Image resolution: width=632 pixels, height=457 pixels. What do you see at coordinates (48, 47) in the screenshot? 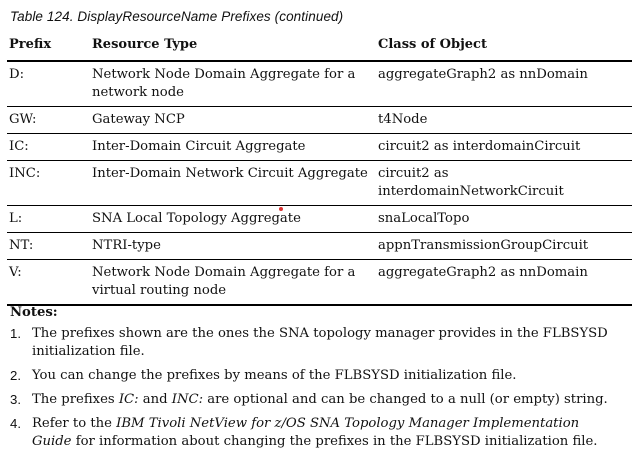
I see `header-prefix: Prefix` at bounding box center [48, 47].